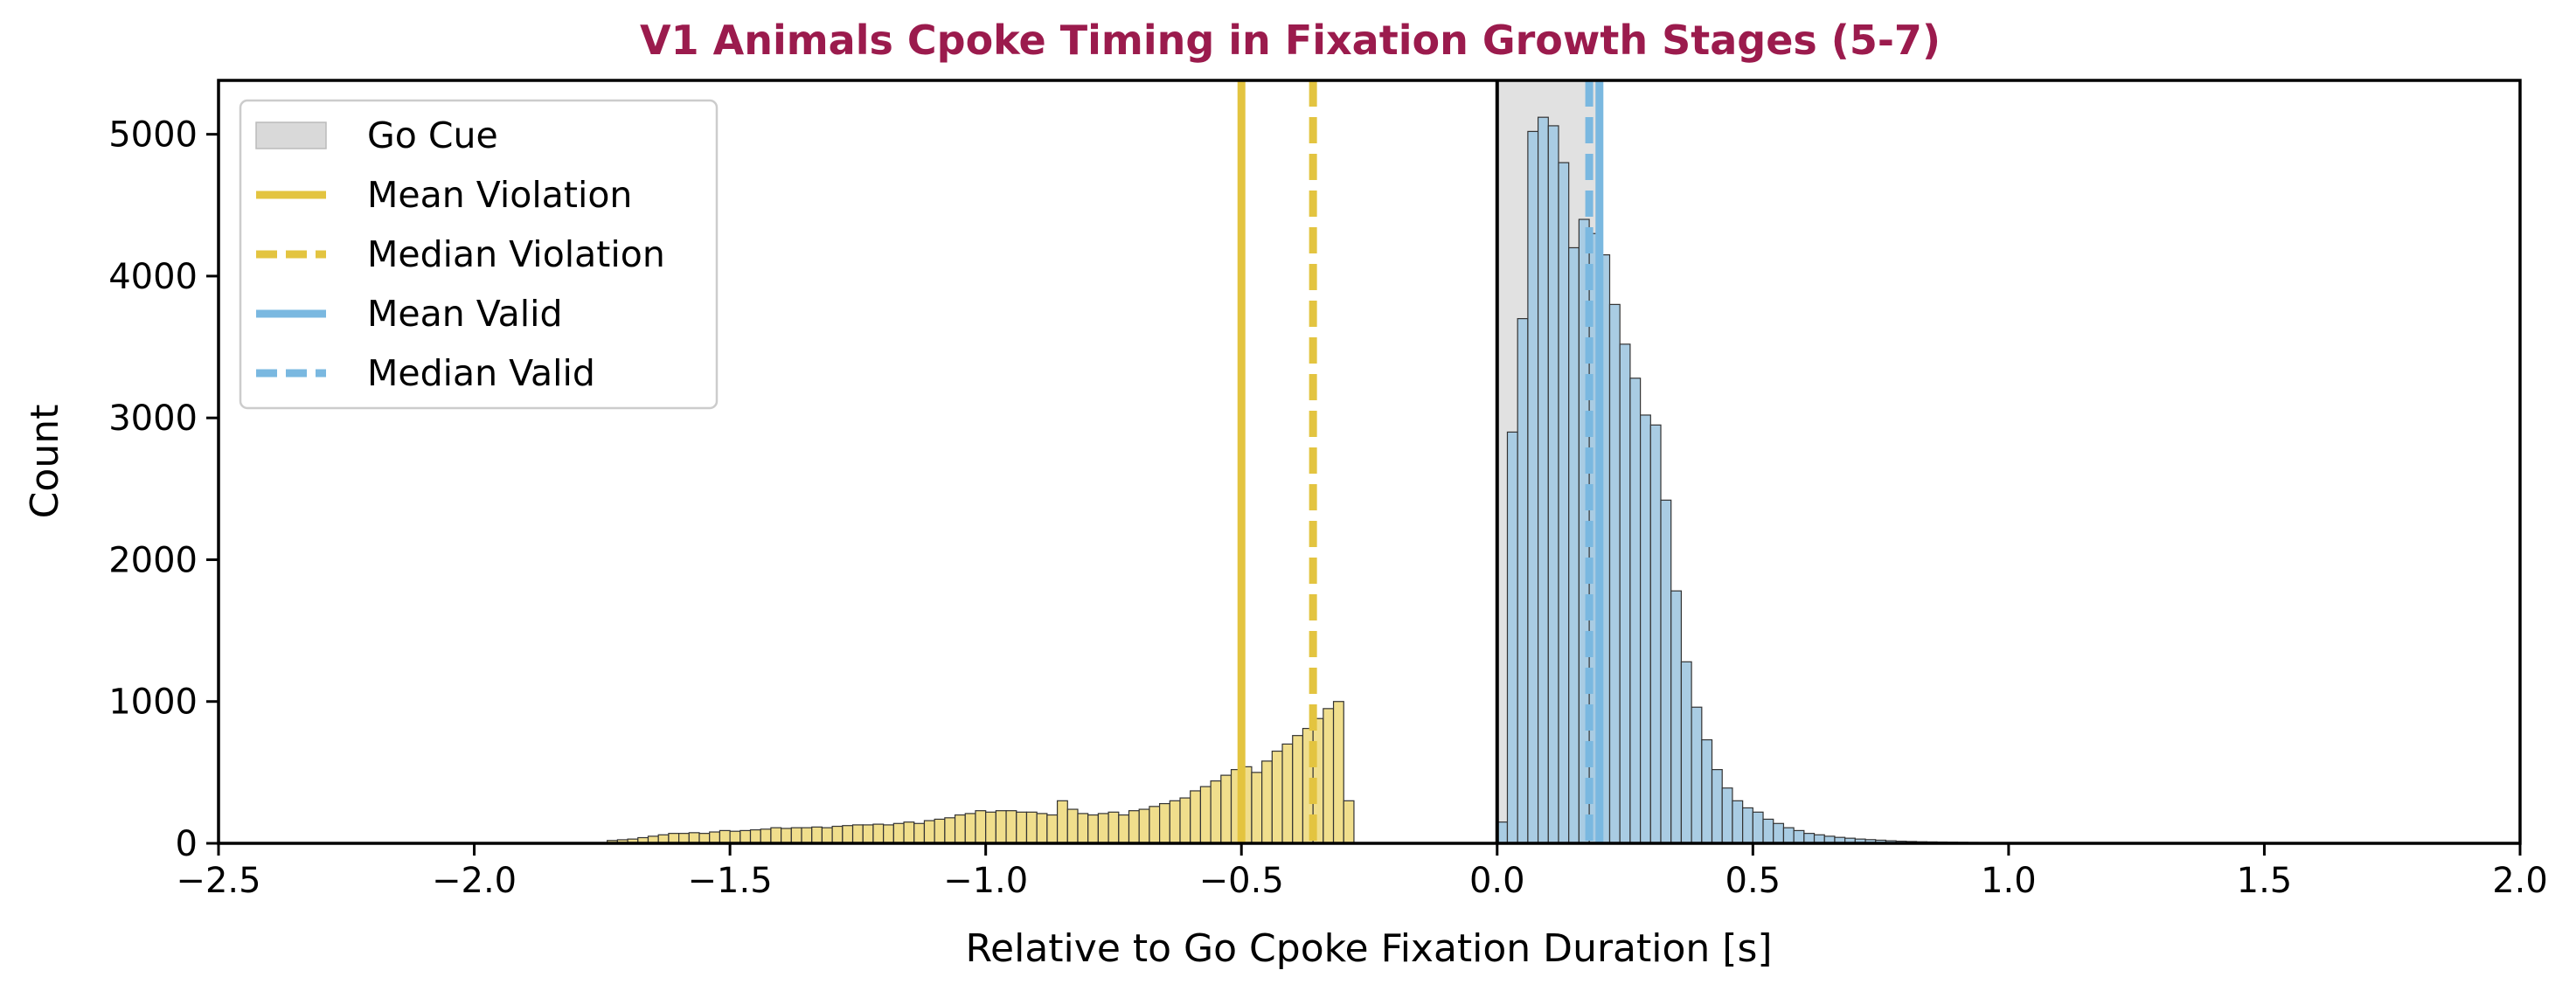  Describe the element at coordinates (2009, 881) in the screenshot. I see `x-tick-label: 1.0` at that location.